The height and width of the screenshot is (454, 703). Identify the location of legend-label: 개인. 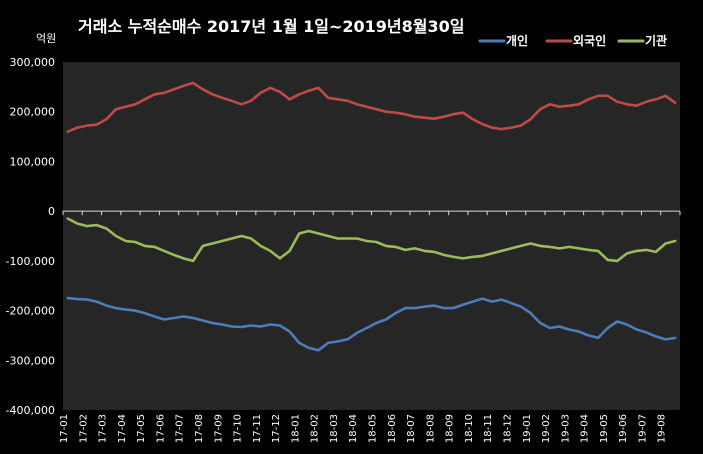
(517, 40).